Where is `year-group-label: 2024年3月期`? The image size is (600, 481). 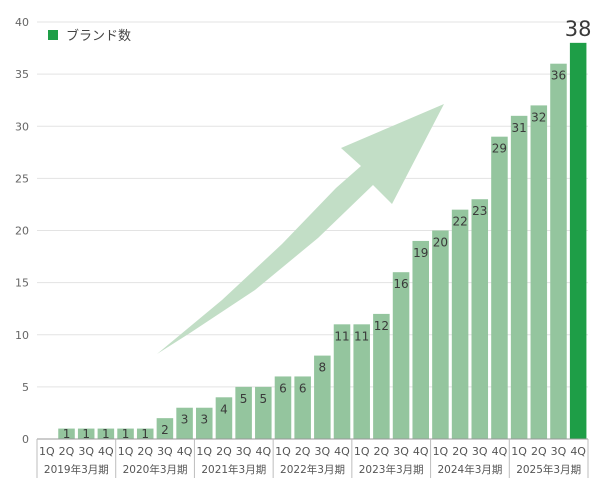 year-group-label: 2024年3月期 is located at coordinates (469, 469).